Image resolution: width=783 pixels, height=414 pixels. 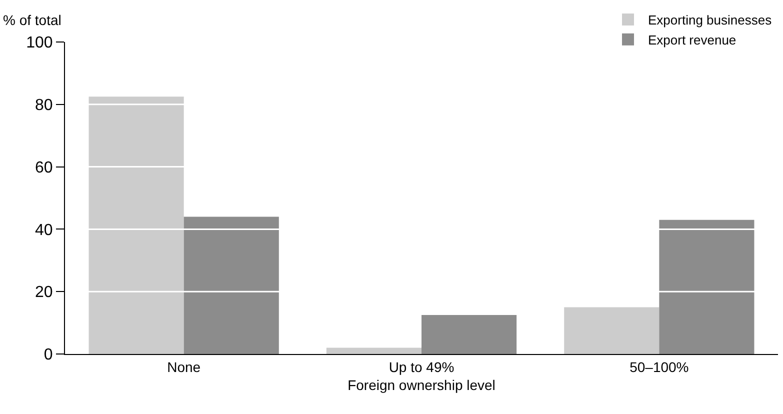 I want to click on legend-label: Export revenue, so click(x=692, y=40).